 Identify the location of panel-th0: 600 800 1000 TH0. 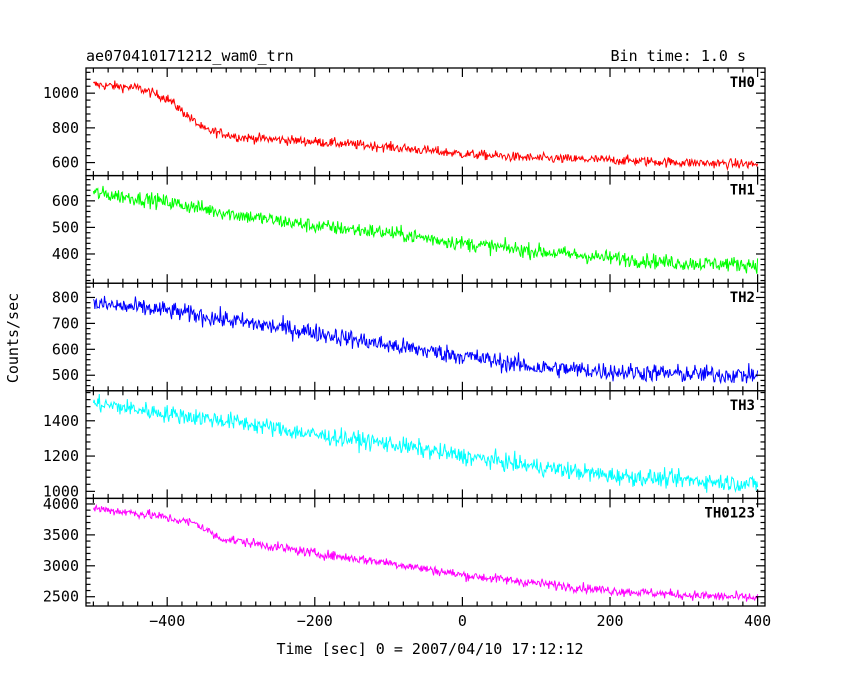
(404, 122).